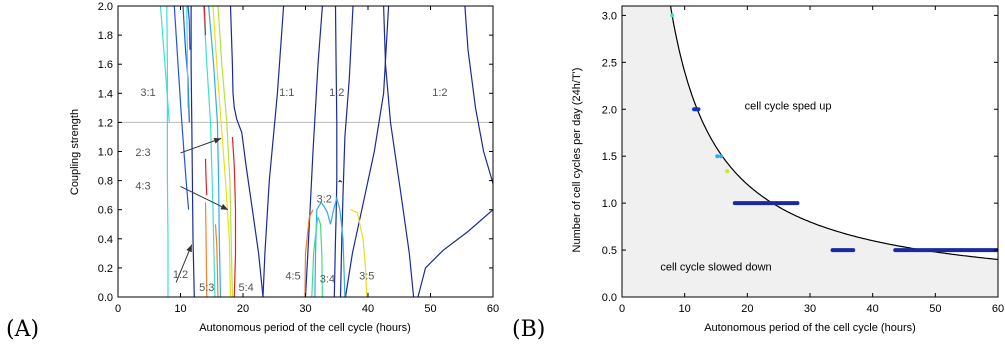  I want to click on ratio-label: 1:1, so click(286, 93).